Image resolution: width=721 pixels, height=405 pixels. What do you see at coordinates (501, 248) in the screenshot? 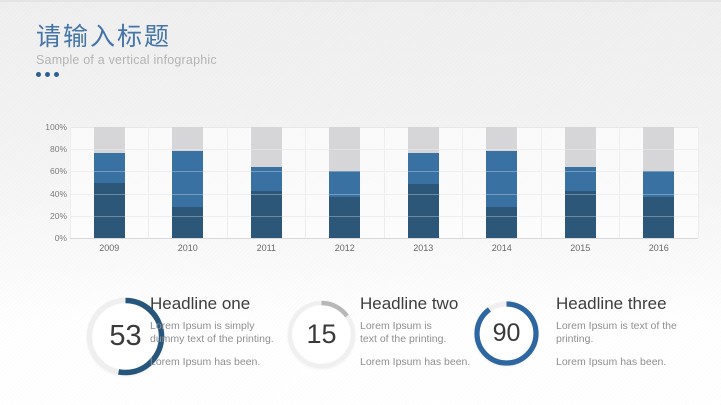
I see `x-tick-label: 2014` at bounding box center [501, 248].